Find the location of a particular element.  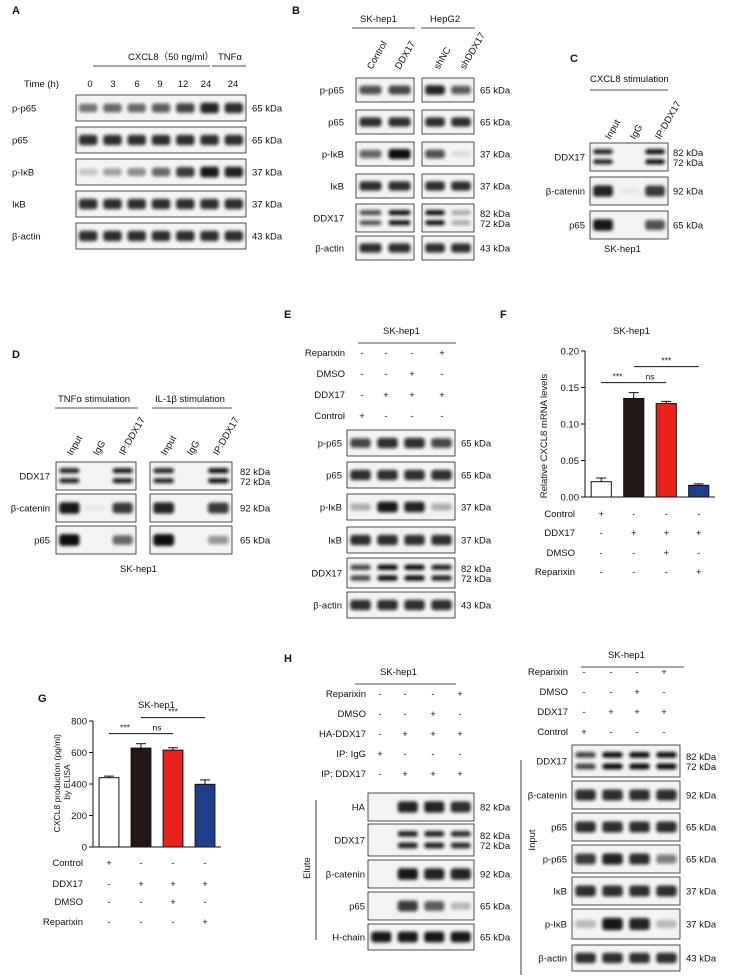

d-kda-k65: 65 kDa is located at coordinates (255, 541).